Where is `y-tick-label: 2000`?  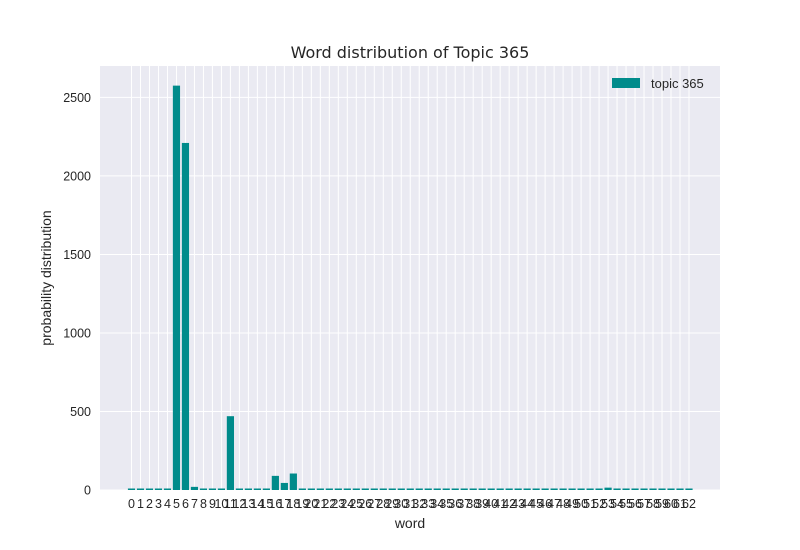
y-tick-label: 2000 is located at coordinates (77, 176).